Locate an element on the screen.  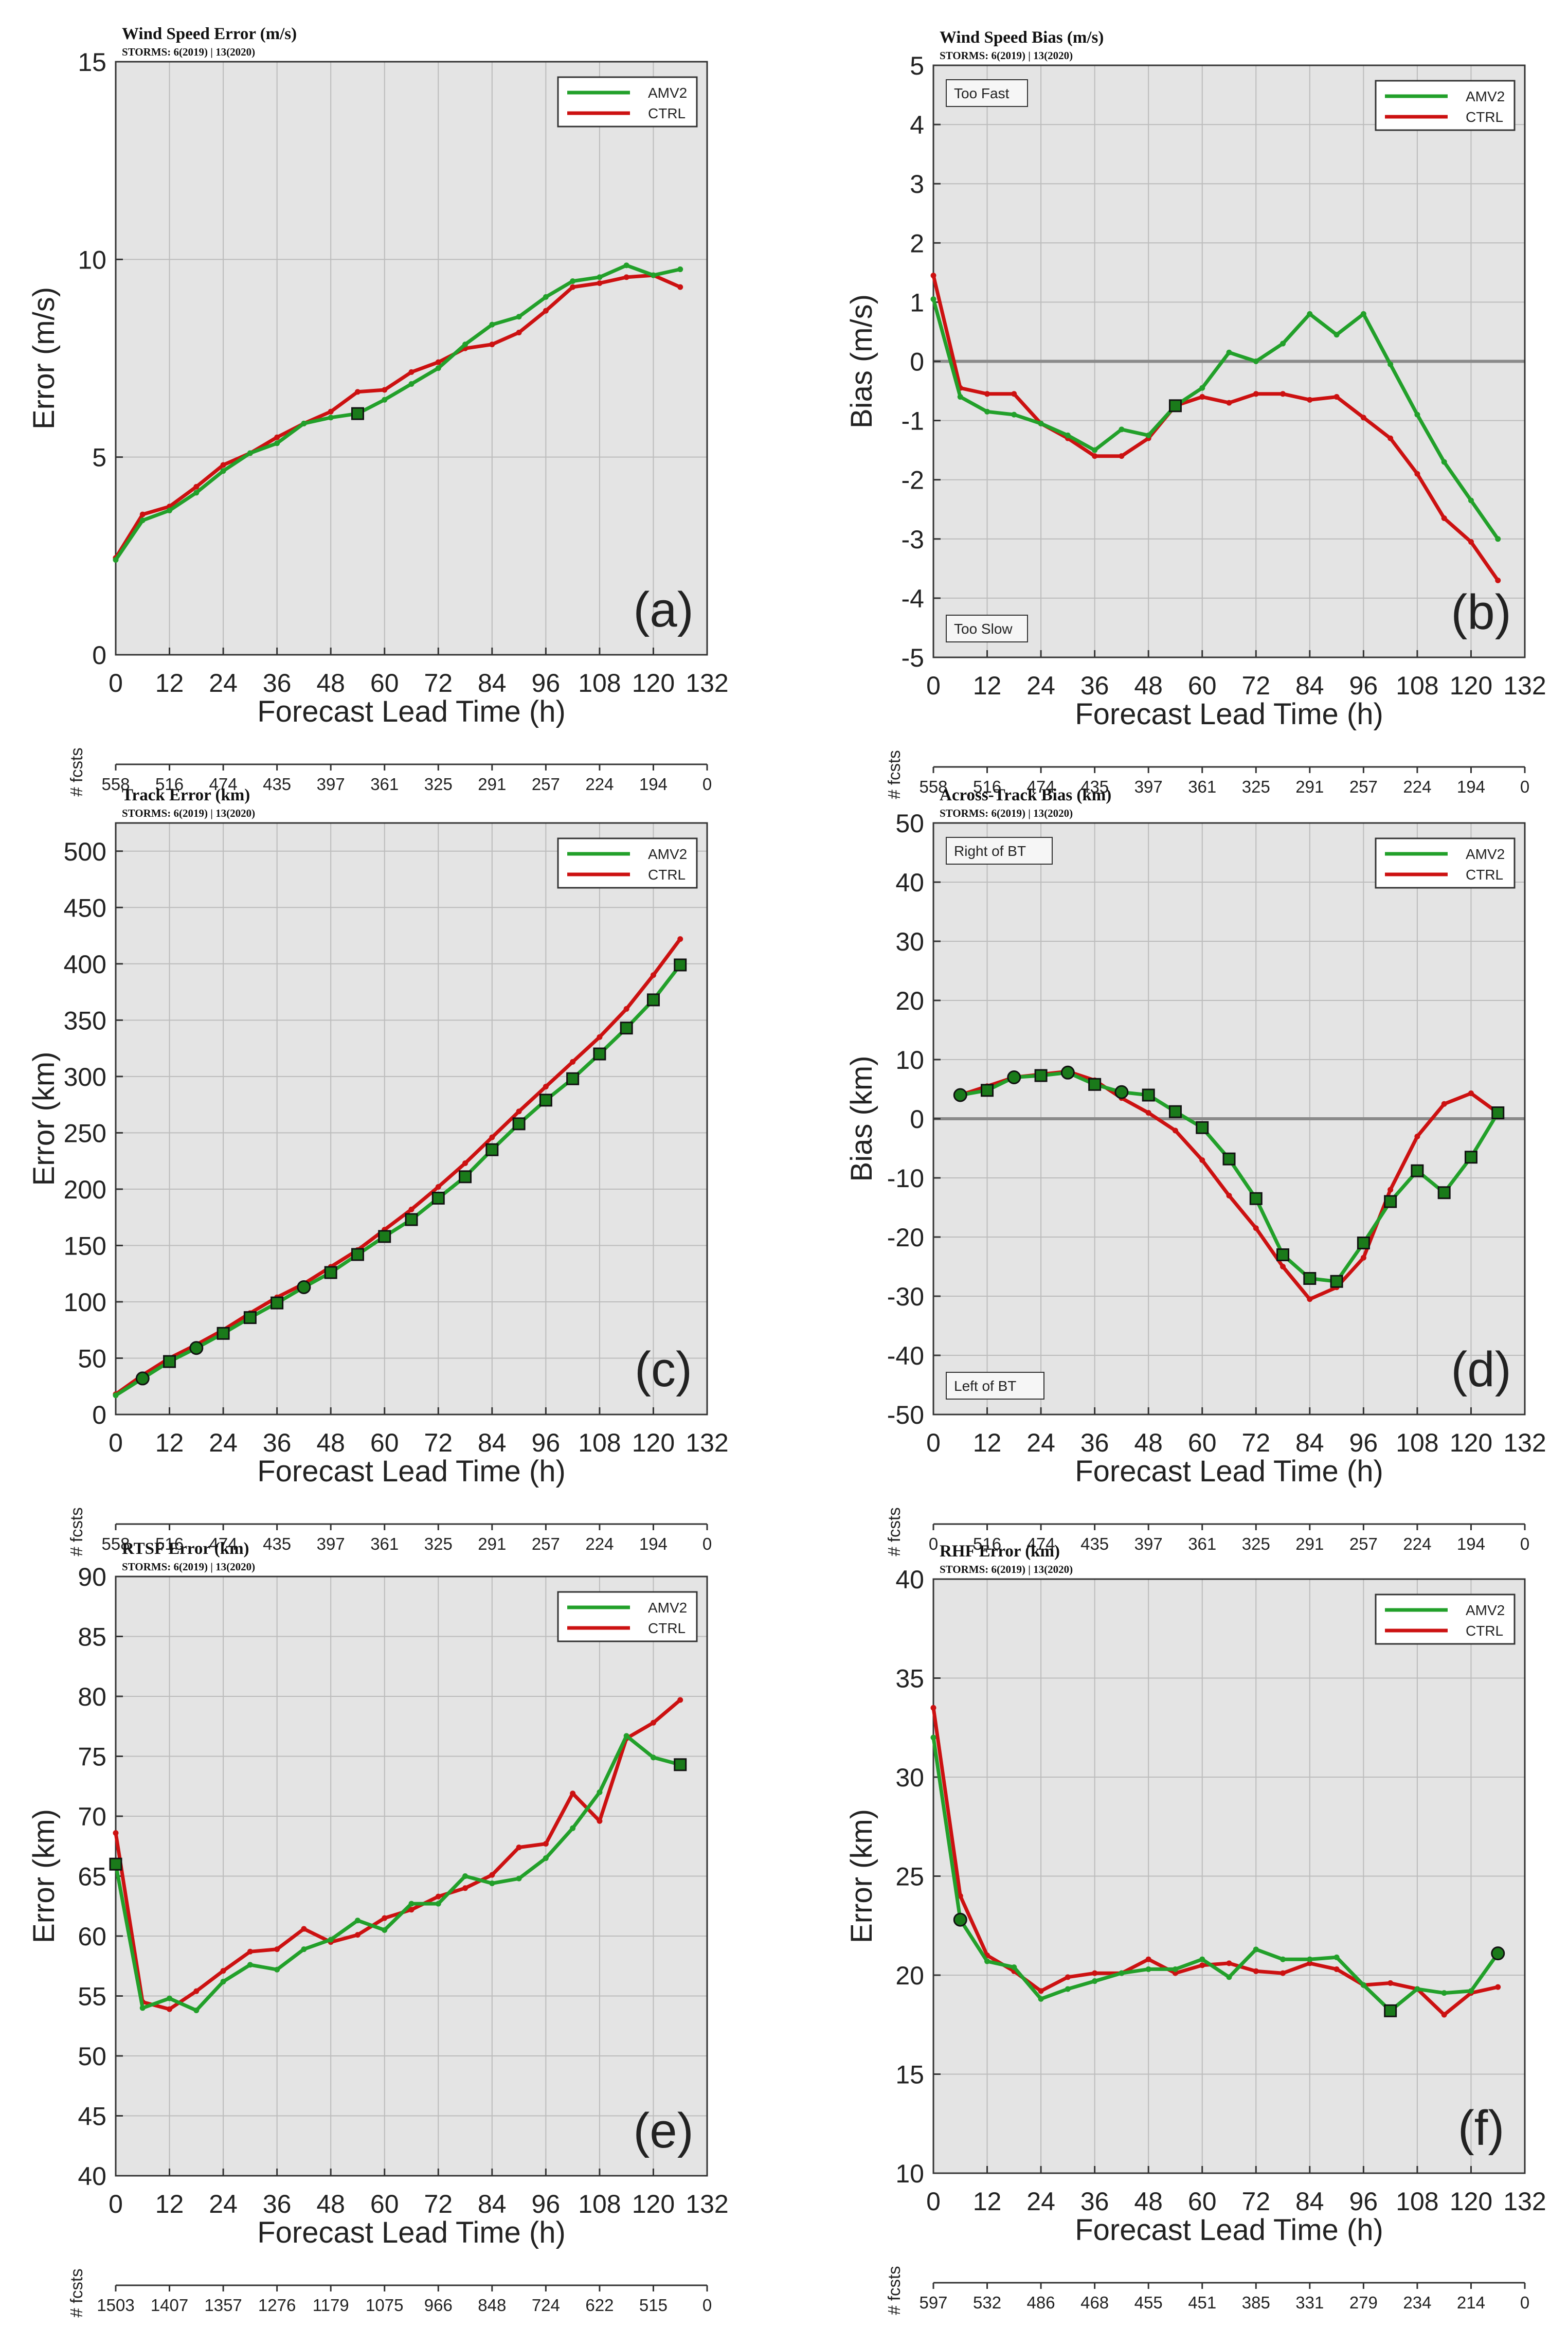
y-tick-label: -50 is located at coordinates (905, 1415).